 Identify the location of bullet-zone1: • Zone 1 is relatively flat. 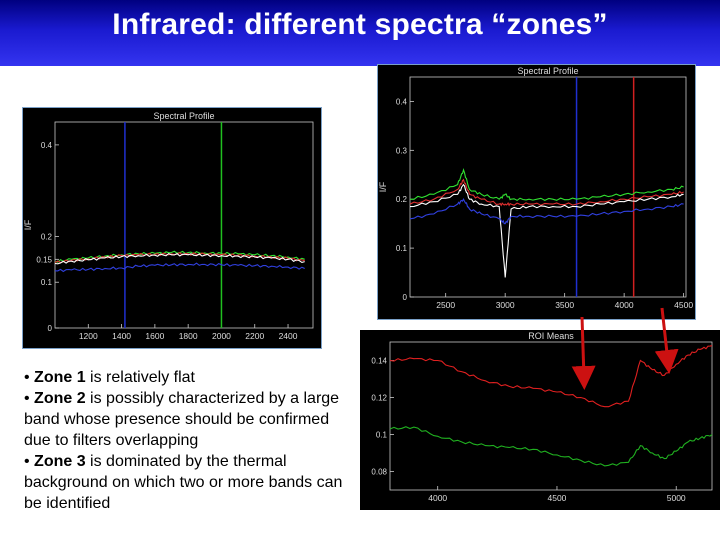
(109, 377).